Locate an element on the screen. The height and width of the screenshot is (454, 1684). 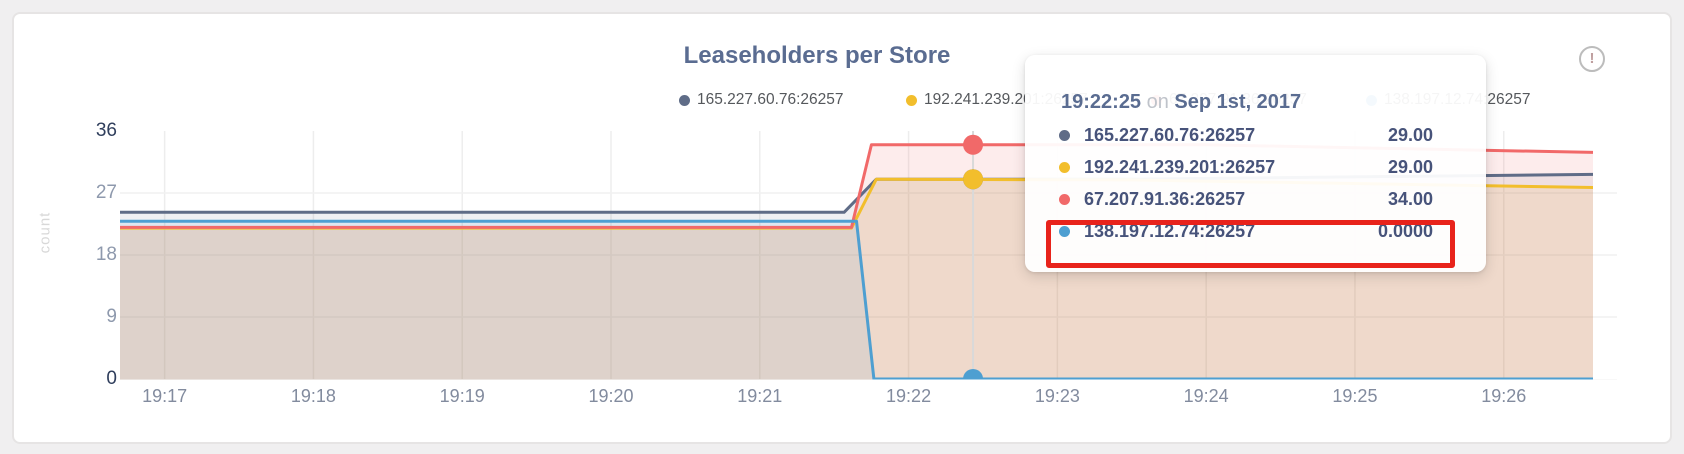
x-tick-label: 19:24 is located at coordinates (1206, 396).